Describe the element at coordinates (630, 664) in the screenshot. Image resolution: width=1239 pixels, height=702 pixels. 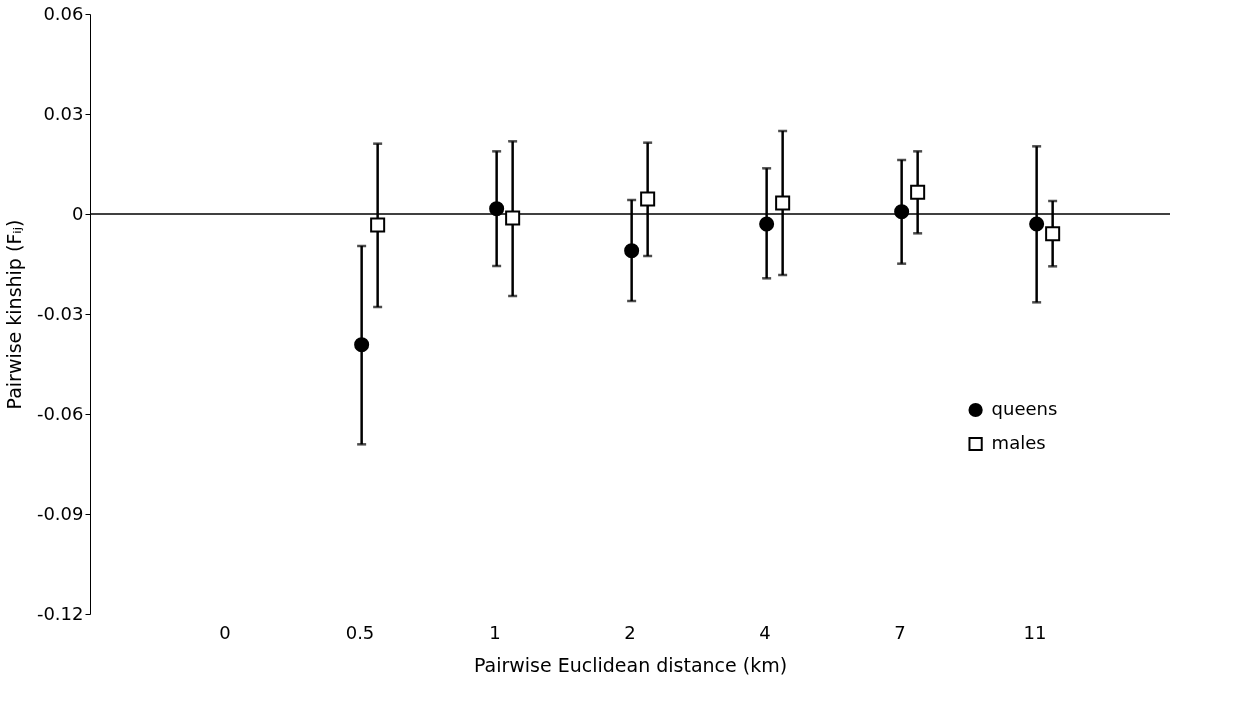
I see `x-axis-title: Pairwise Euclidean distance (km)` at that location.